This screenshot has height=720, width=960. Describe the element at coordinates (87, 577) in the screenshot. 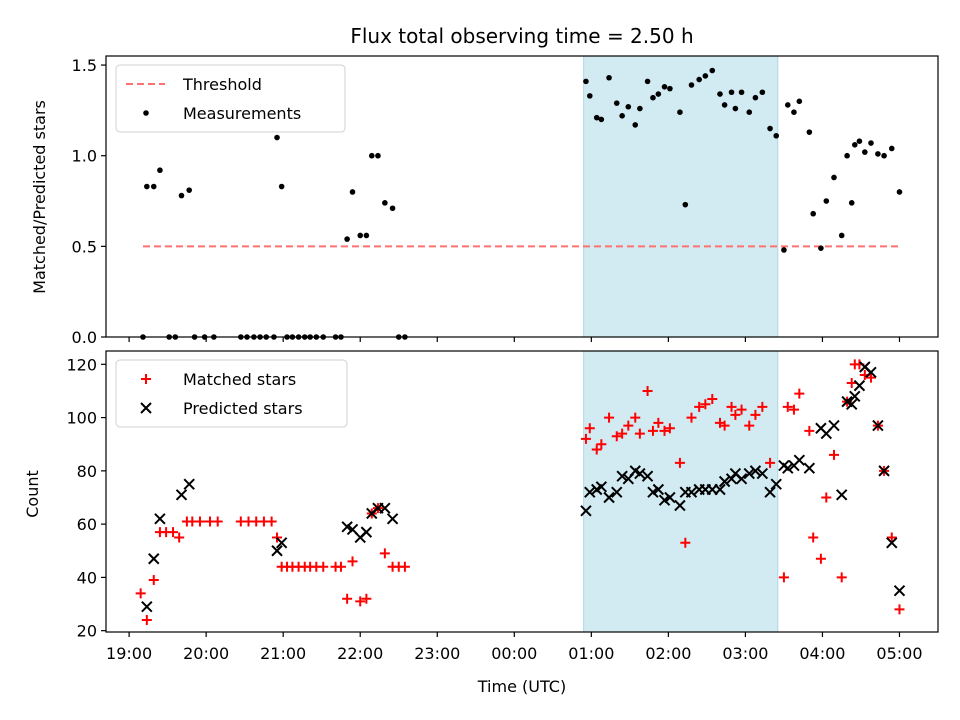

I see `bottom-y-tick-label: 40` at that location.